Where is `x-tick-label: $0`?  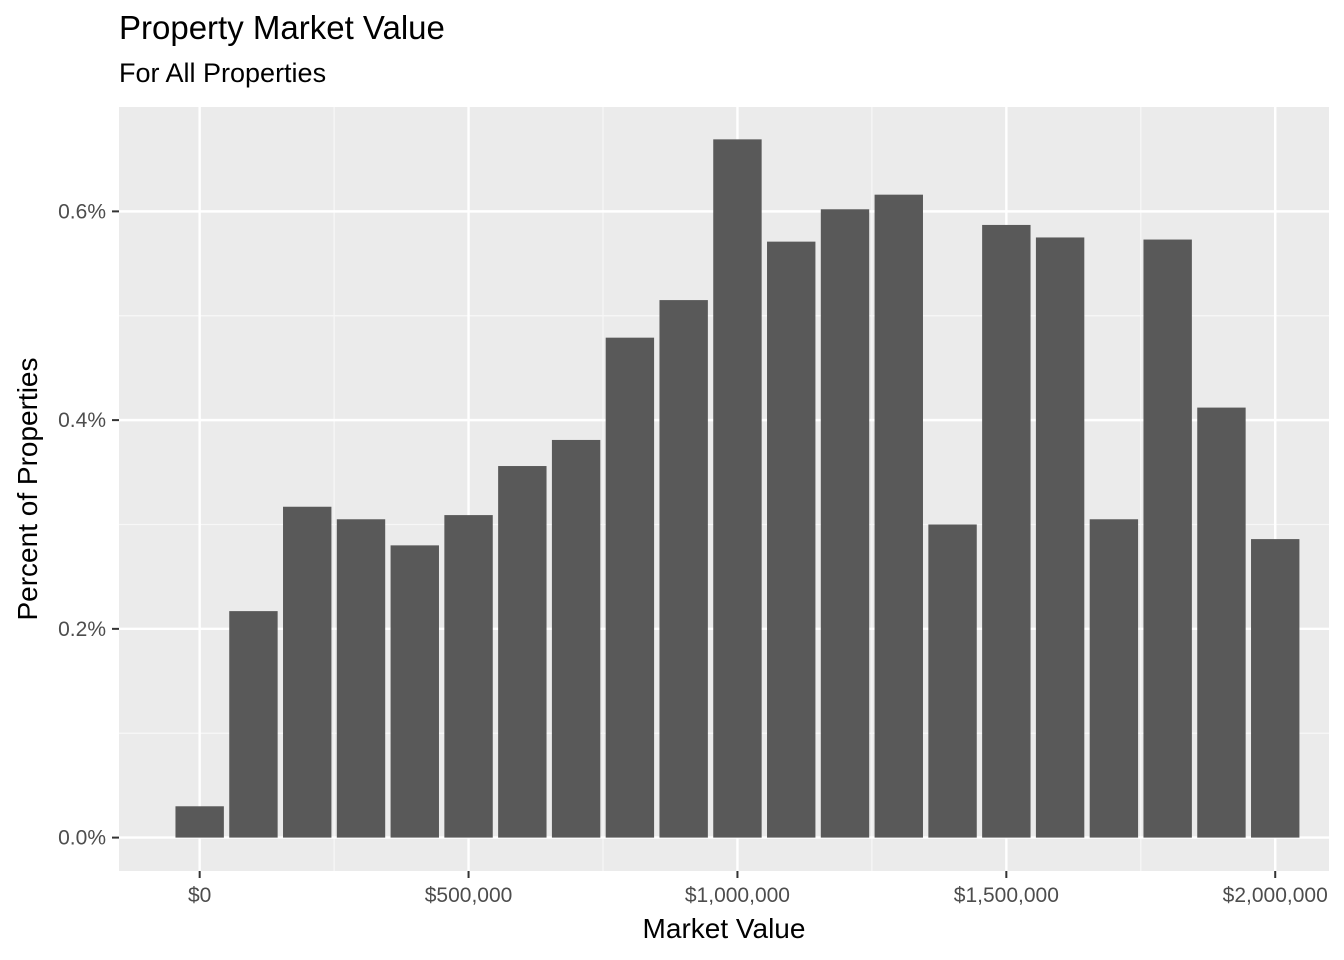 x-tick-label: $0 is located at coordinates (199, 895).